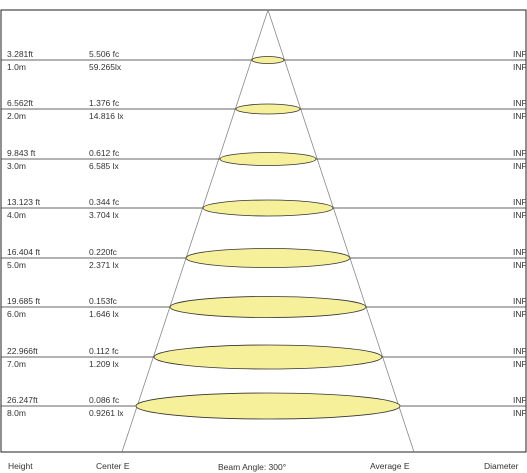 This screenshot has height=473, width=527. I want to click on distance-row: 13.123 ft 0.344 fc 4.0m 3.704 lx INF INF, so click(264, 208).